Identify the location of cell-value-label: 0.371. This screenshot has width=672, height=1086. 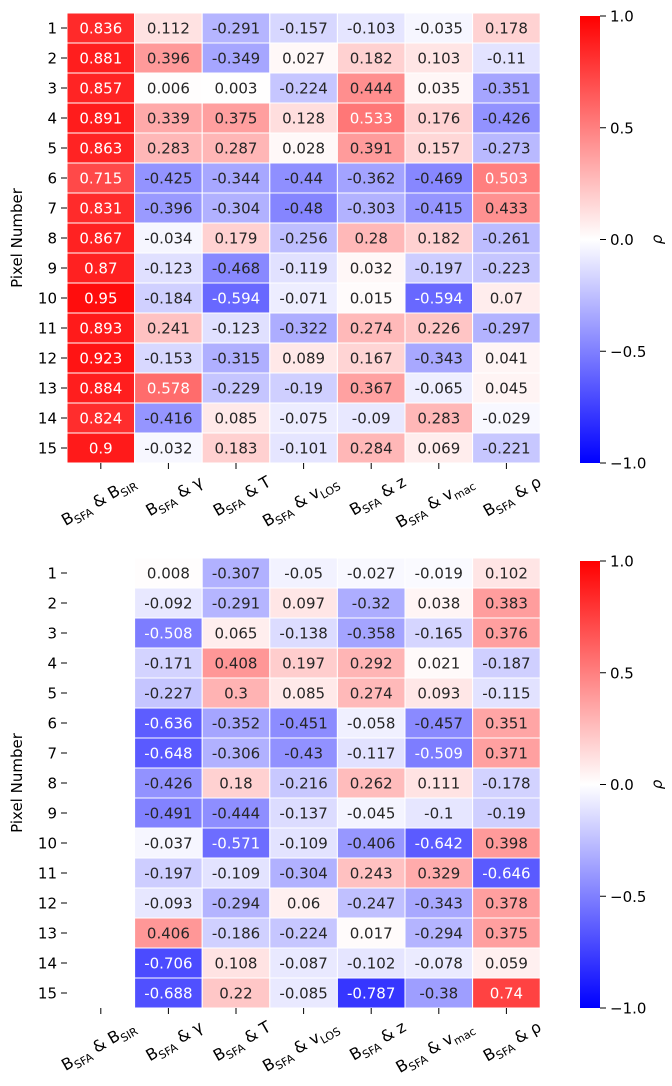
(506, 754).